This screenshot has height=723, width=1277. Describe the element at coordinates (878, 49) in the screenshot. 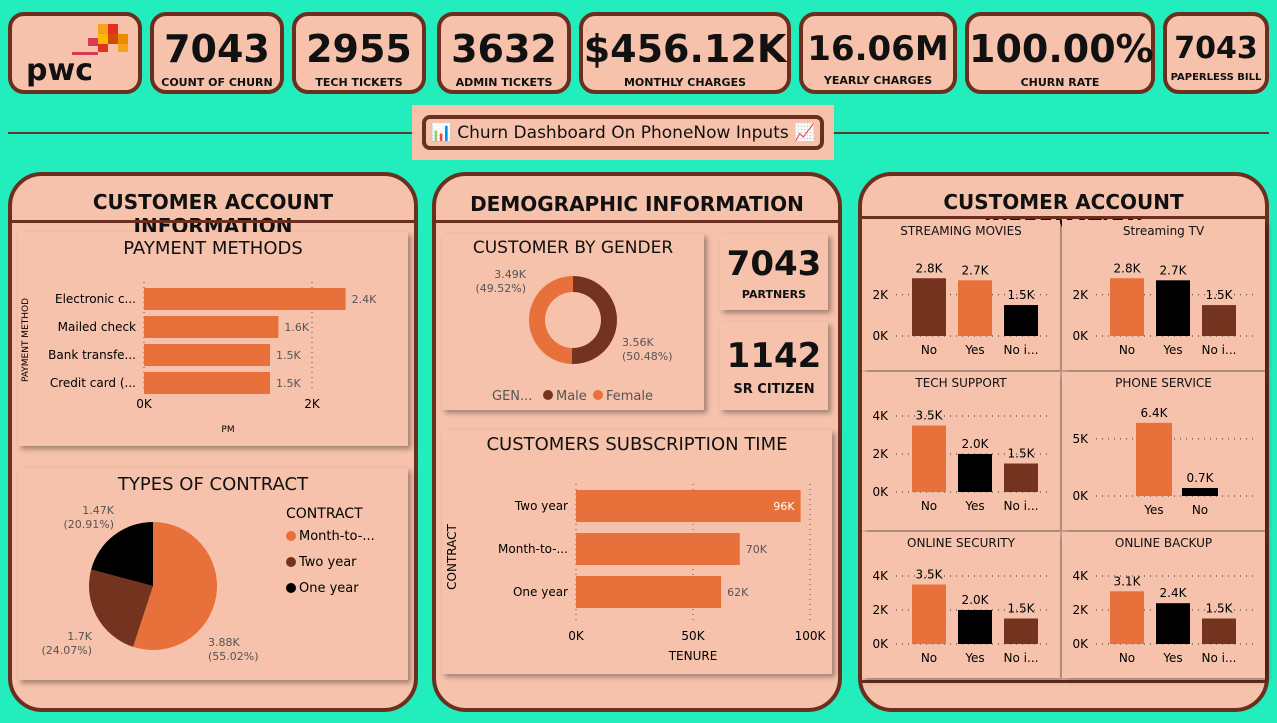

I see `kpi-value: 16.06M` at that location.